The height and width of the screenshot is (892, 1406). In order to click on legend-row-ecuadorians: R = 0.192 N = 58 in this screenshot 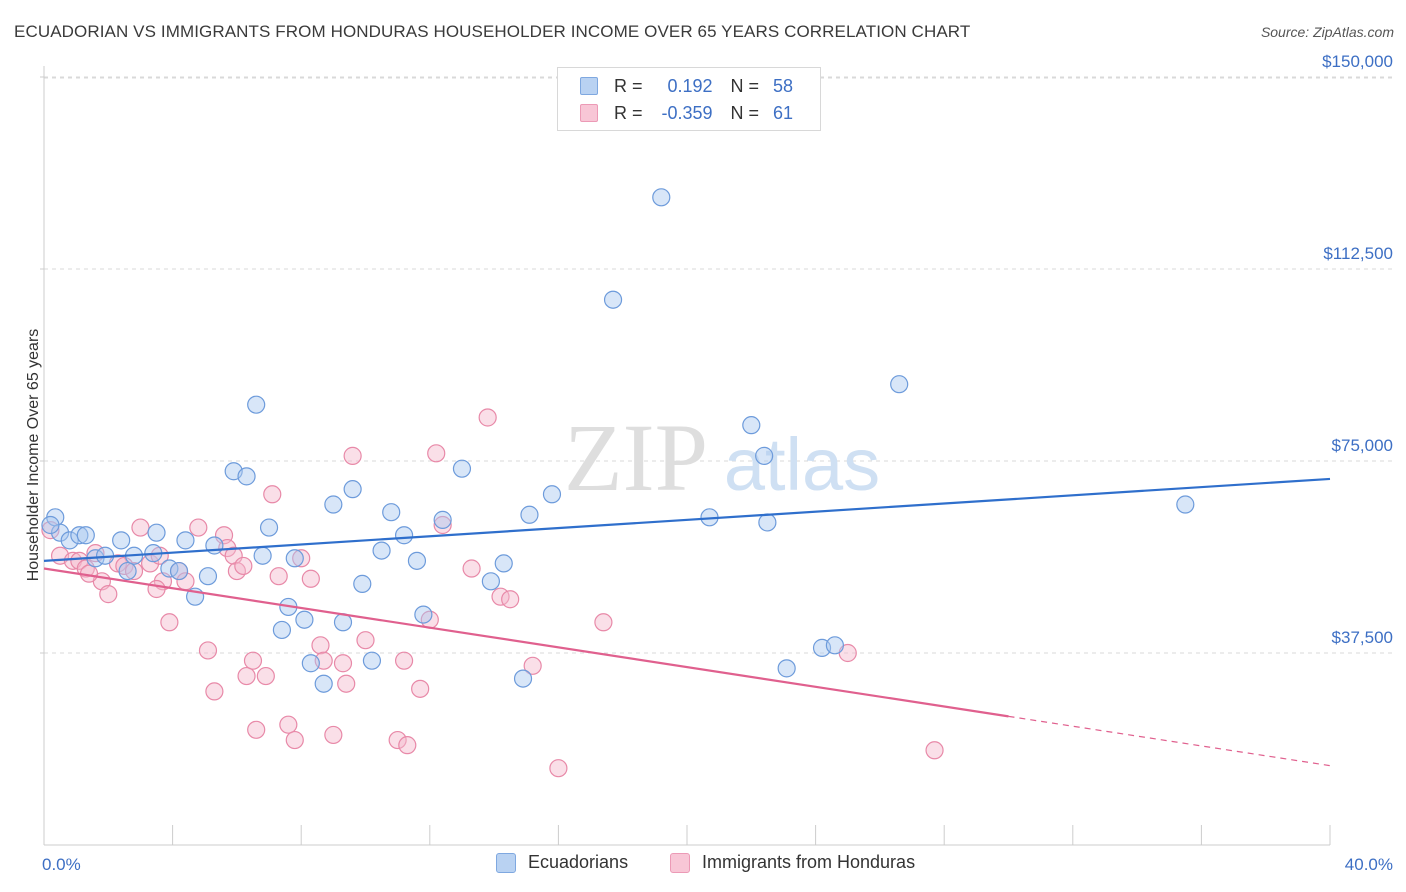, I will do `click(686, 86)`.